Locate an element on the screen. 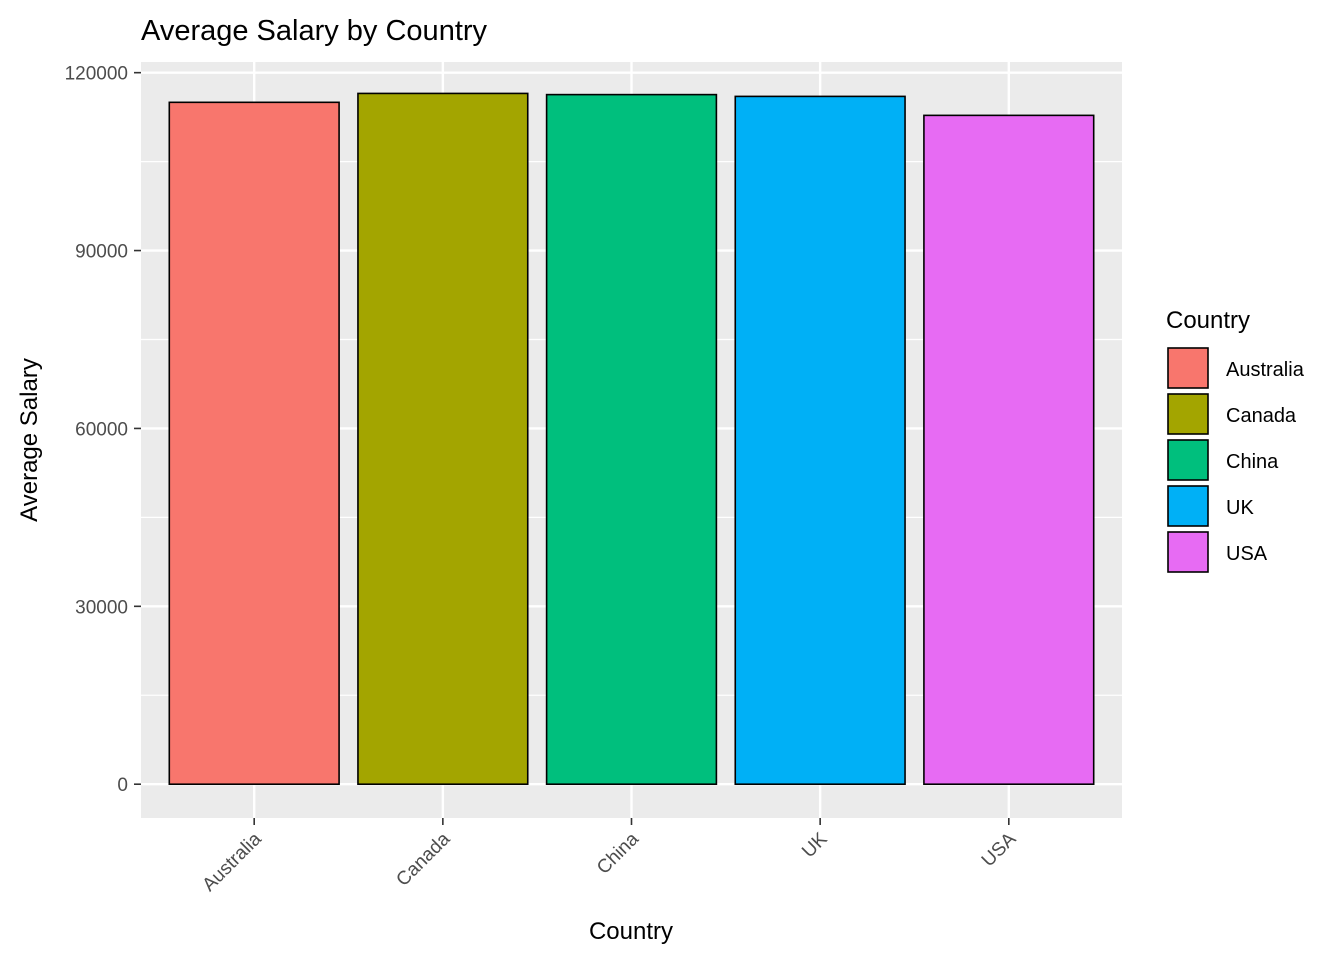  legend-label: China is located at coordinates (1252, 462).